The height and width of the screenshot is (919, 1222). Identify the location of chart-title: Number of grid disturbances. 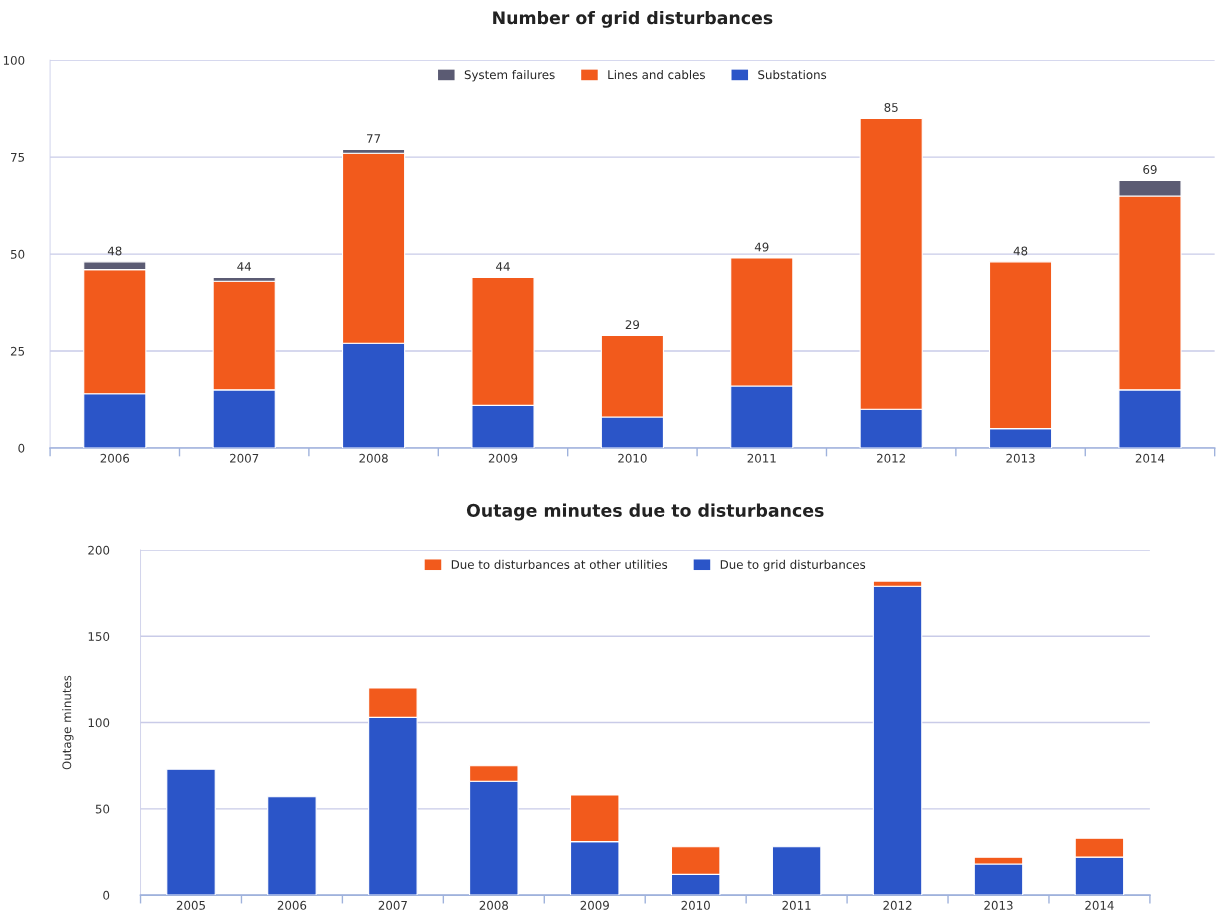
(633, 19).